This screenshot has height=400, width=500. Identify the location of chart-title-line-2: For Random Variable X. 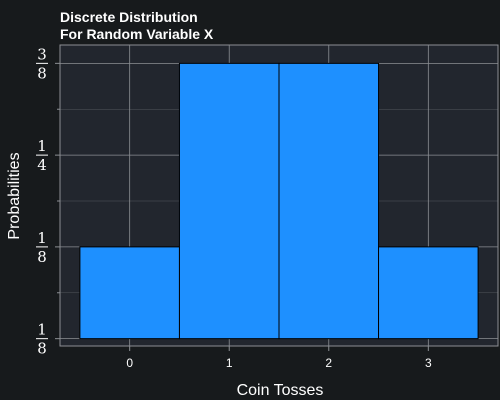
(137, 34).